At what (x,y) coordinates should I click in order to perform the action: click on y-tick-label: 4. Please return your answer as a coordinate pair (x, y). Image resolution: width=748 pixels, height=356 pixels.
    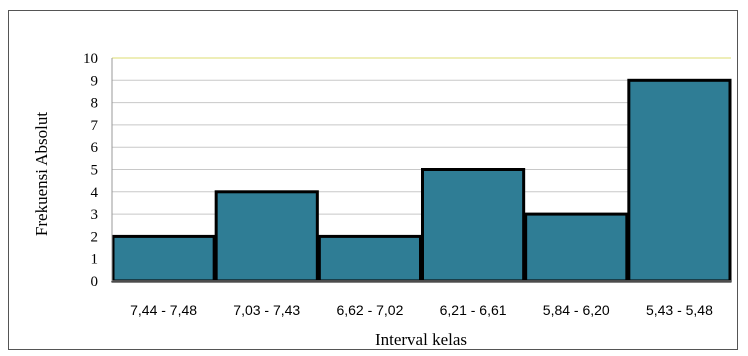
    Looking at the image, I should click on (95, 193).